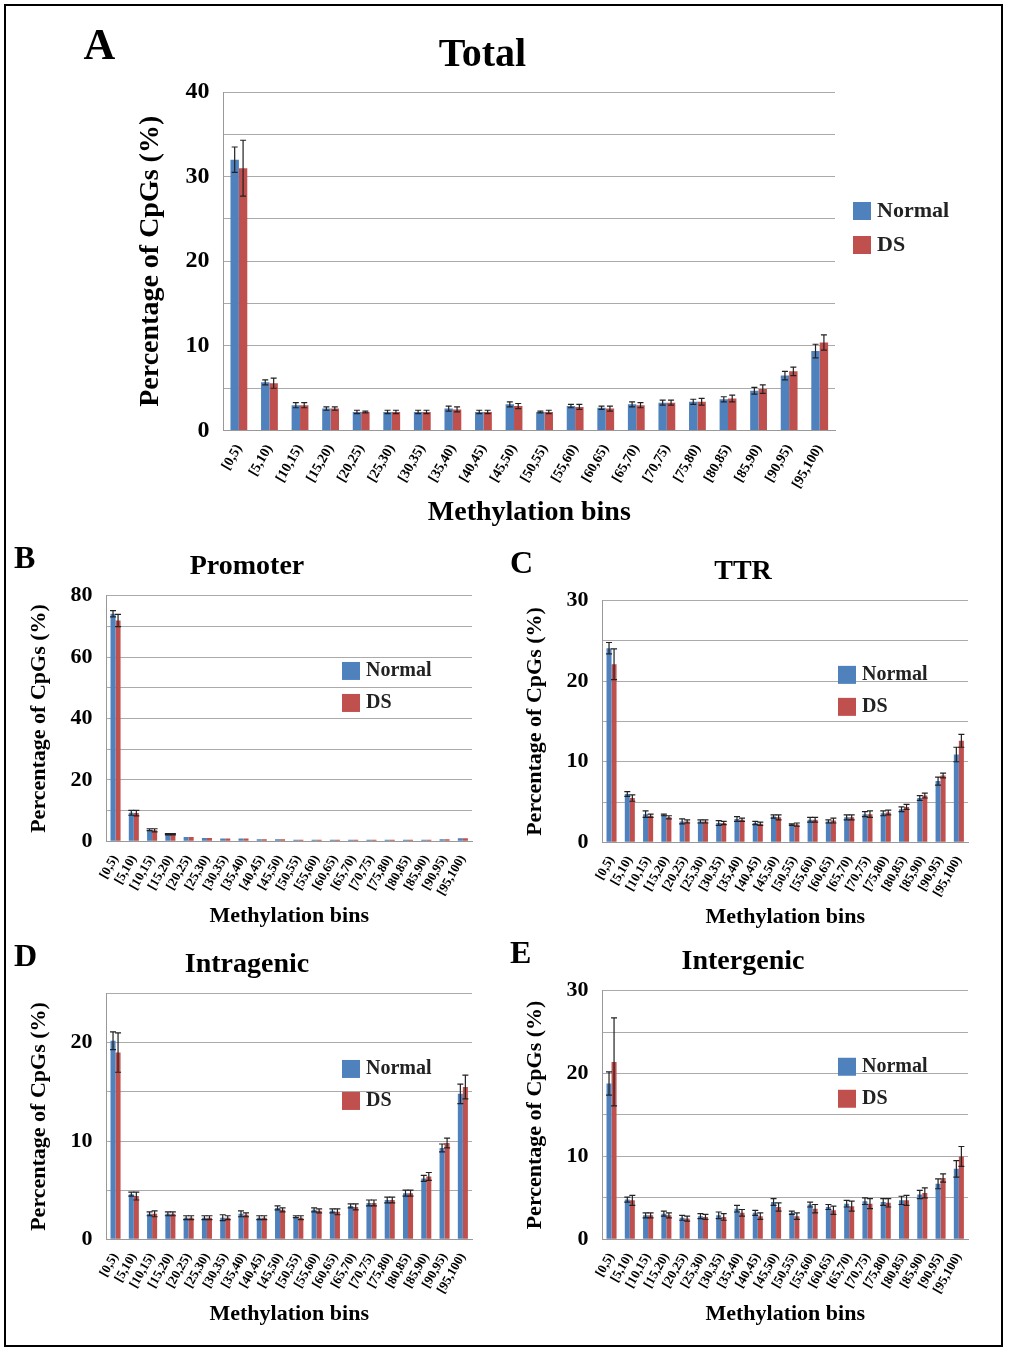 The image size is (1009, 1353). What do you see at coordinates (247, 963) in the screenshot?
I see `chart-title: Intragenic` at bounding box center [247, 963].